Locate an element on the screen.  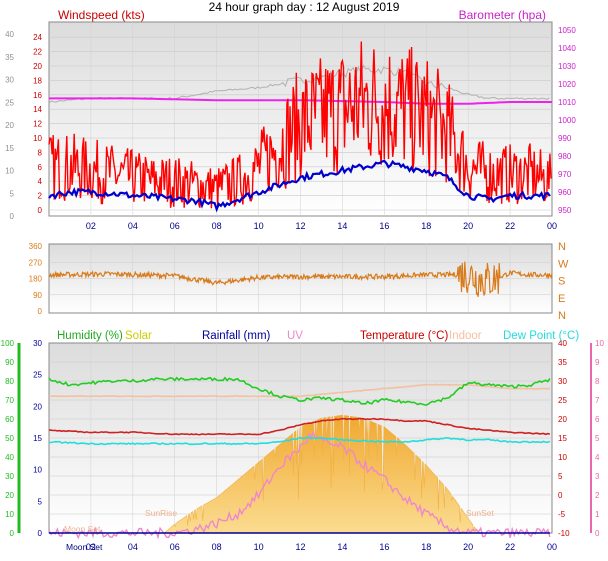
baro-y-tick: 990 is located at coordinates (565, 138).